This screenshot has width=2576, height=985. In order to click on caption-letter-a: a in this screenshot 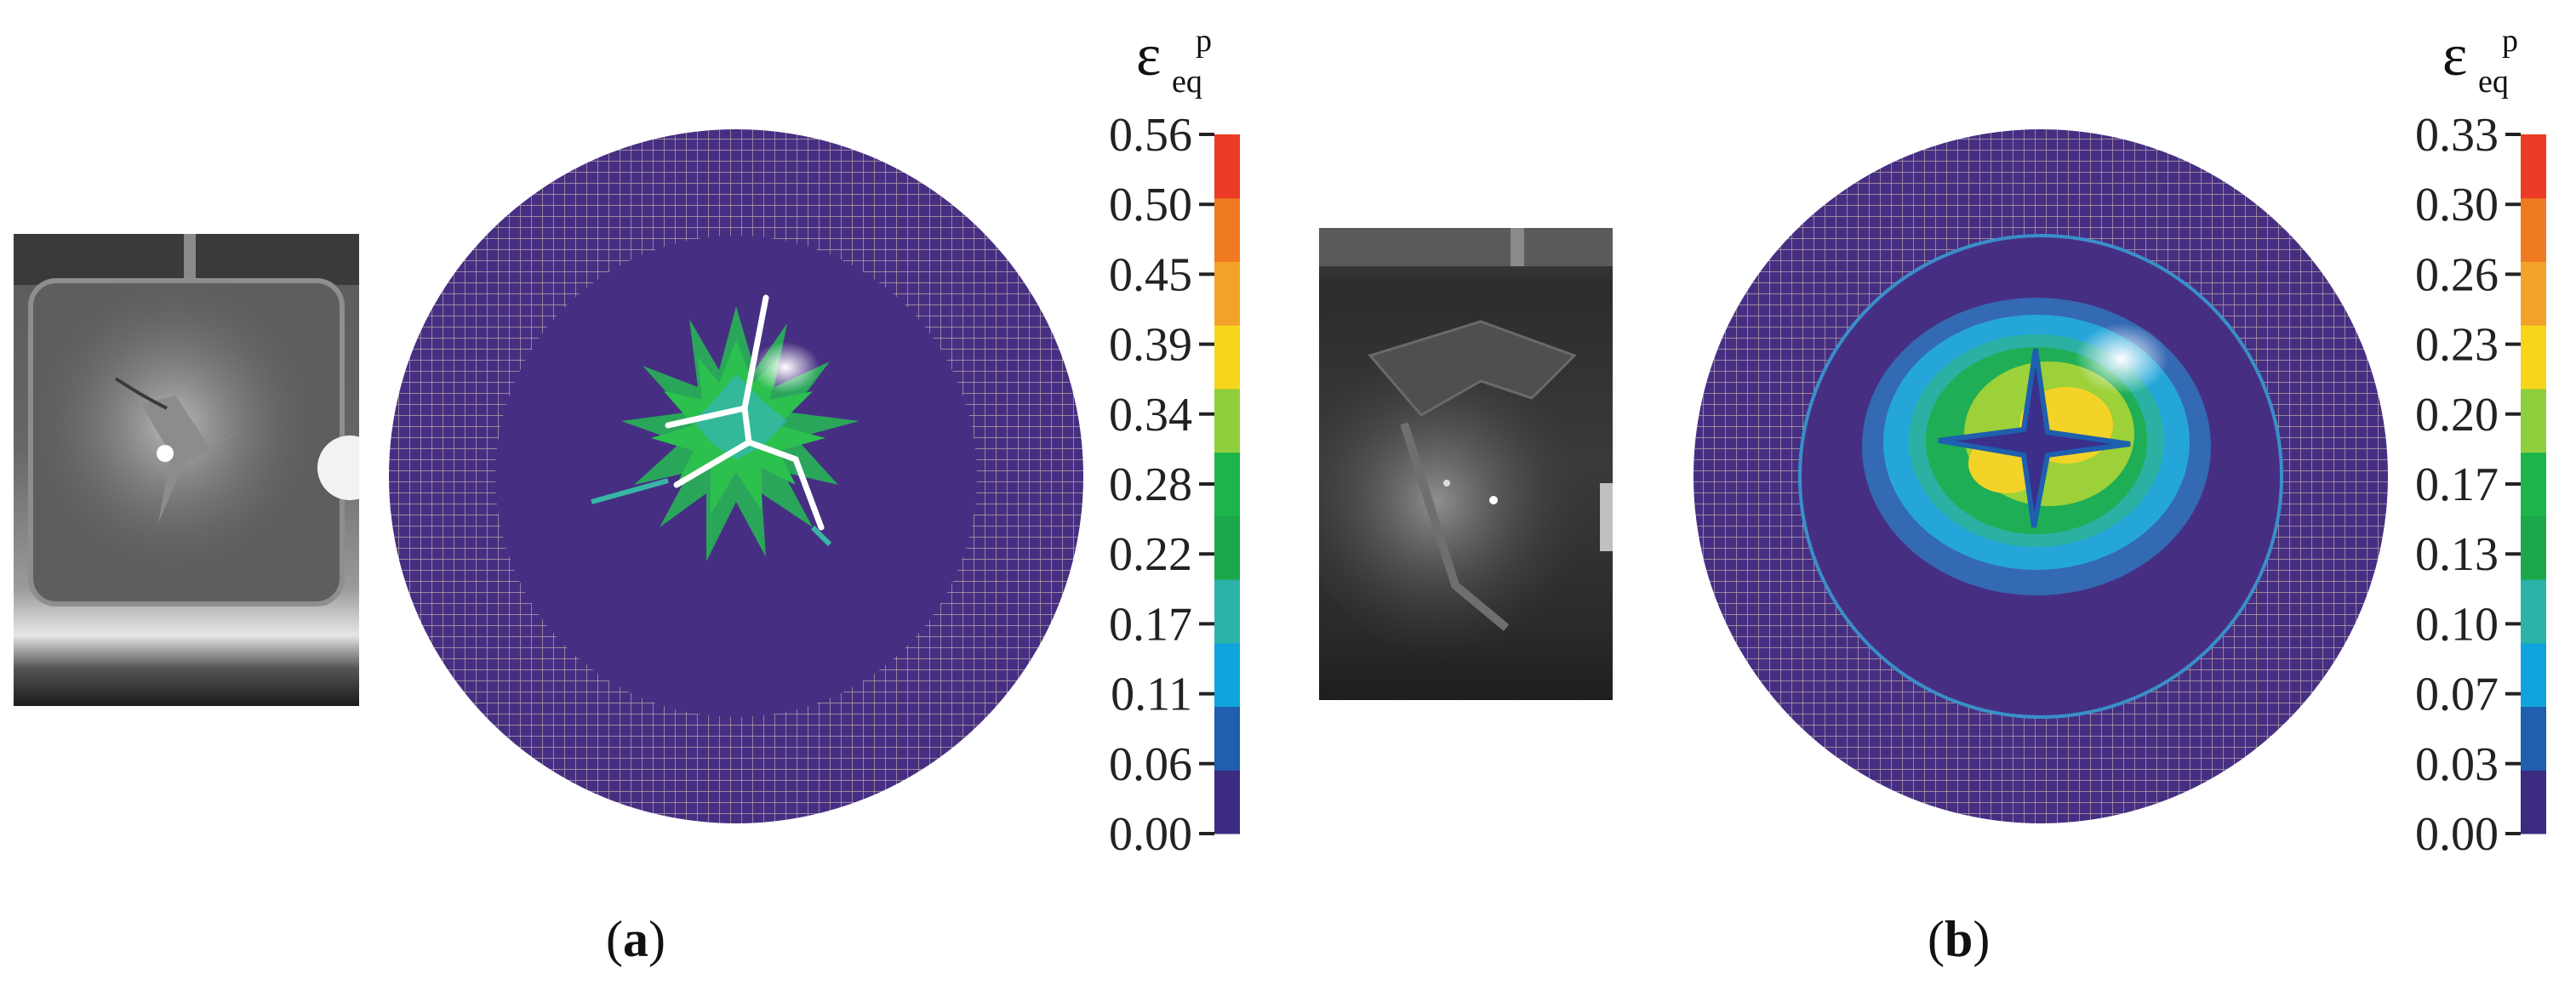, I will do `click(635, 939)`.